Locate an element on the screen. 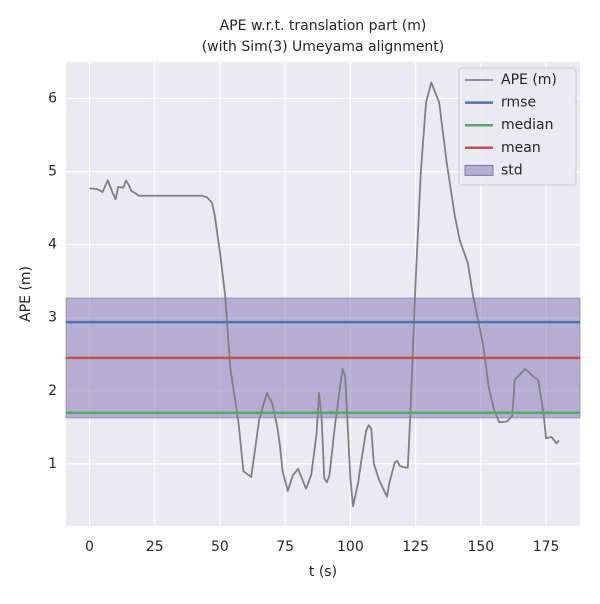  chart-subtitle: (with Sim(3) Umeyama alignment) is located at coordinates (323, 47).